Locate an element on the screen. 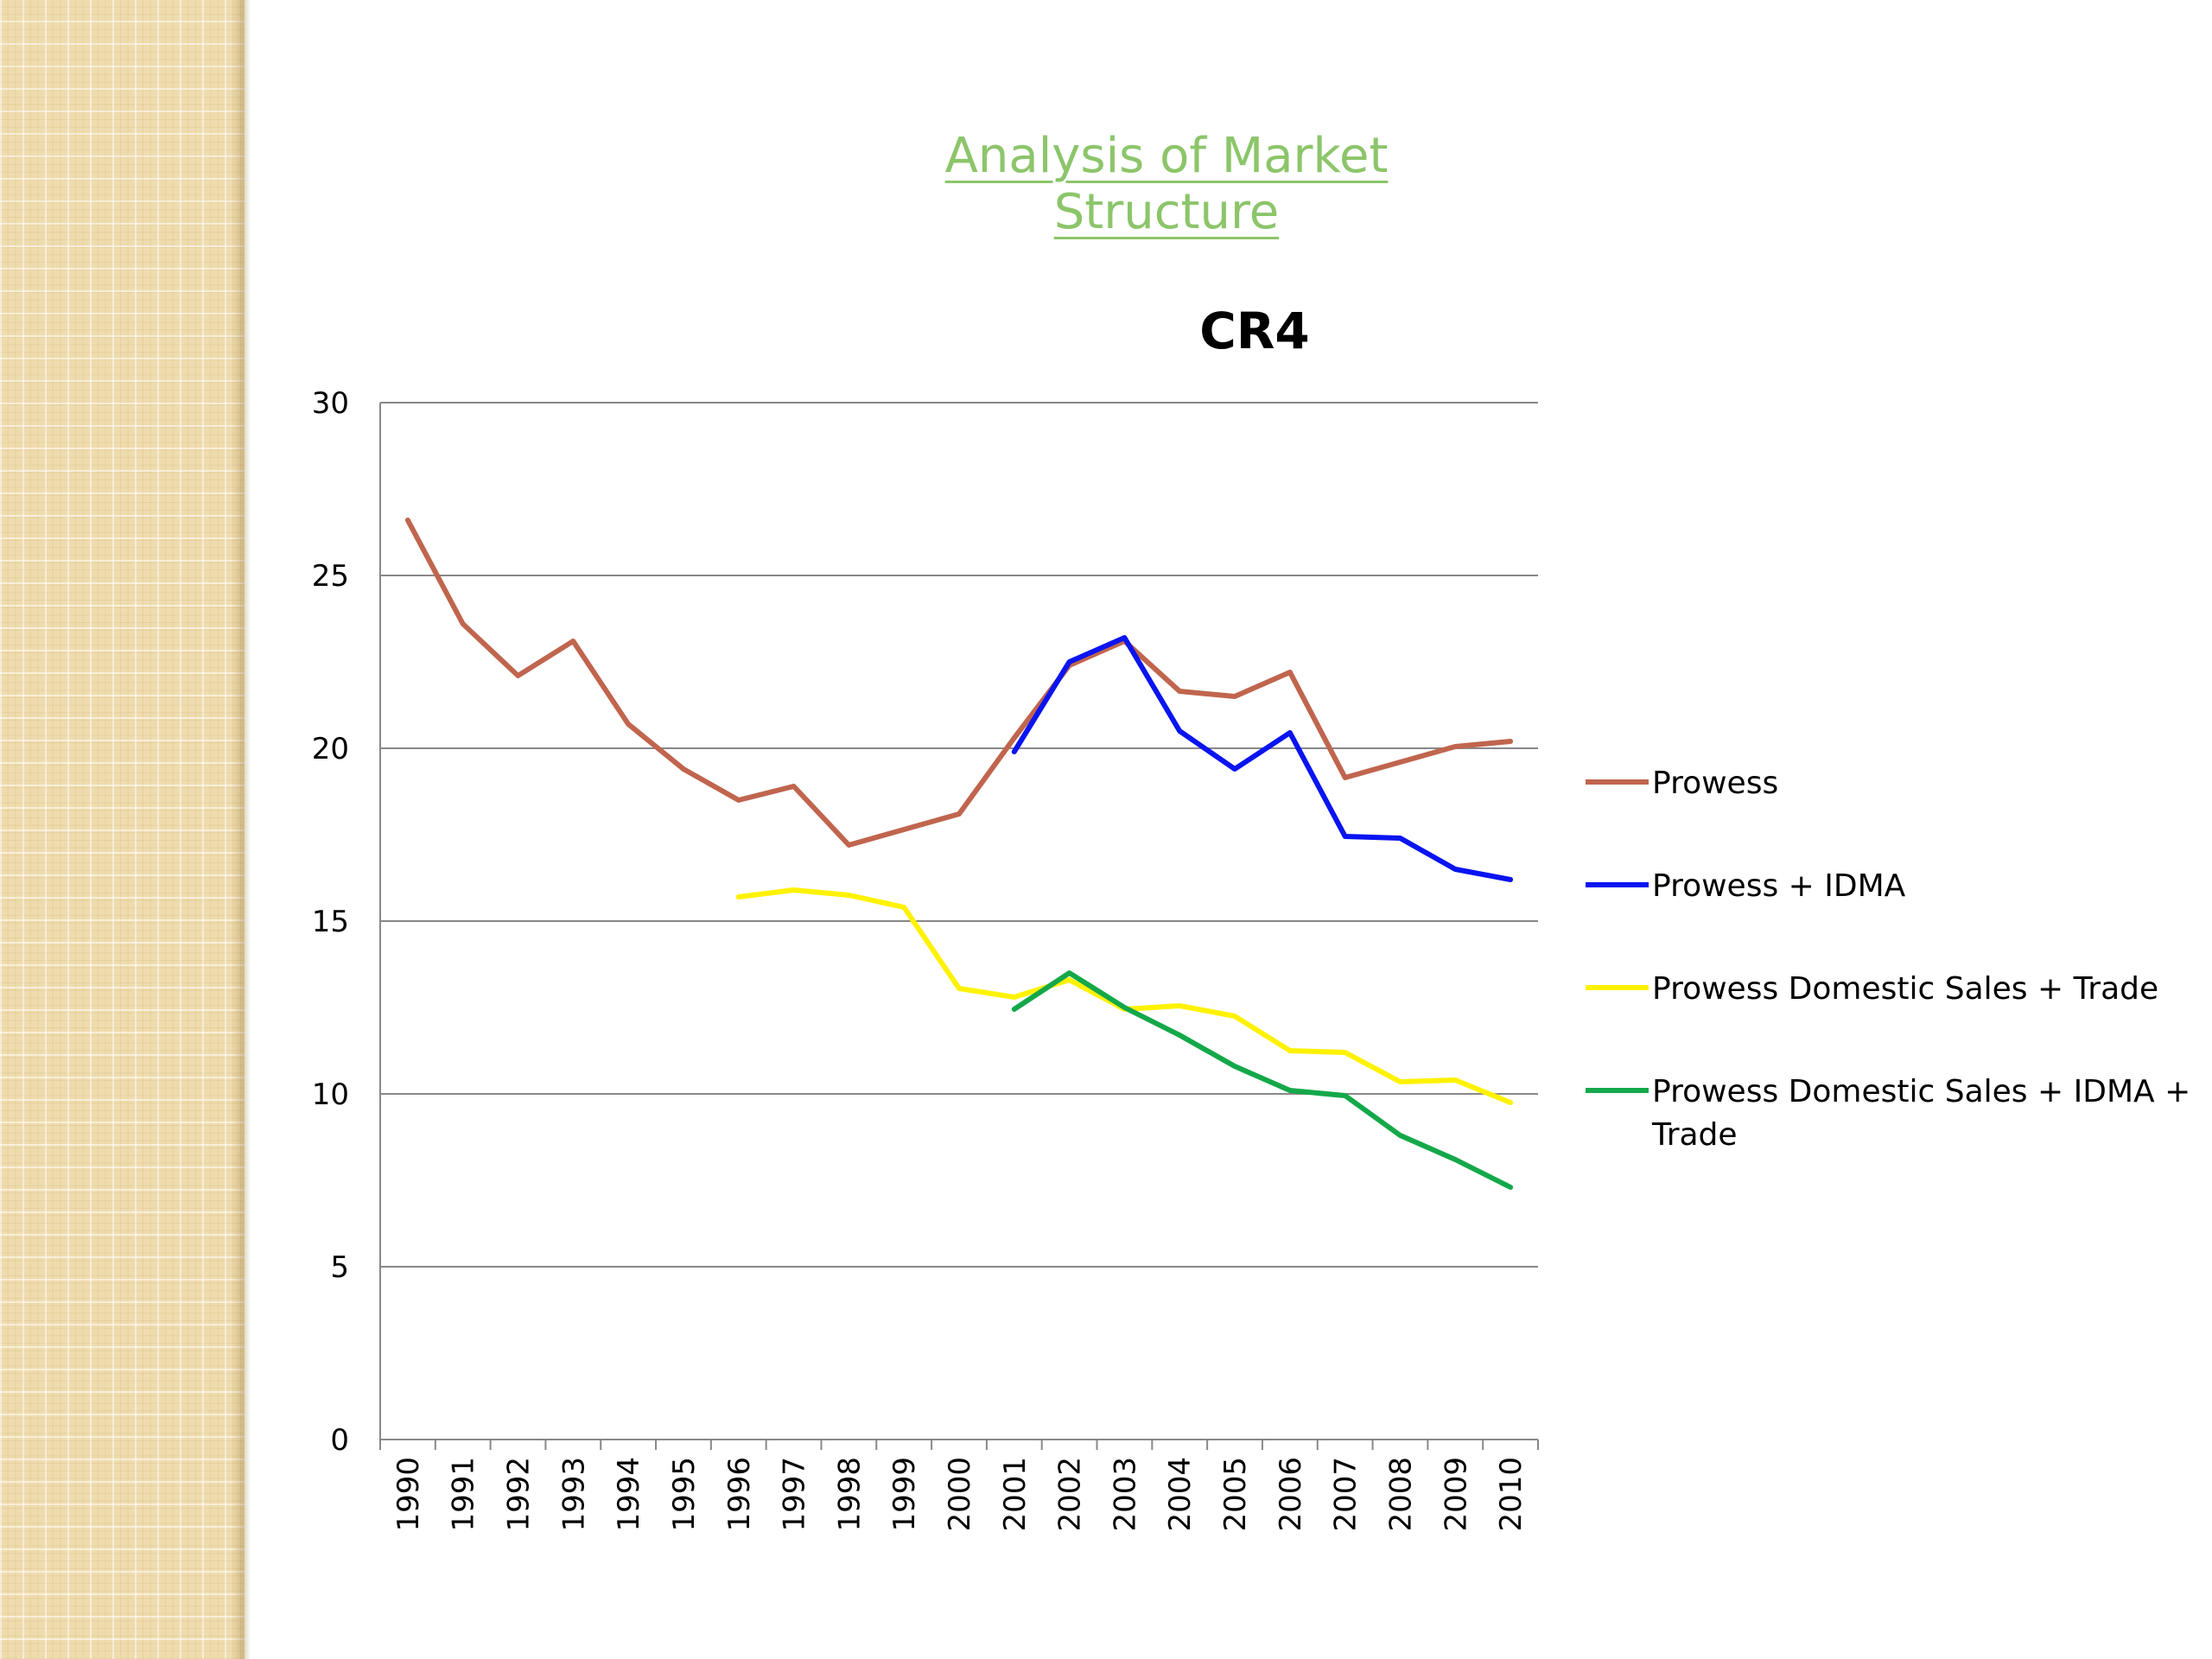 The image size is (2212, 1659). x-tick-label: 2006 is located at coordinates (1291, 1494).